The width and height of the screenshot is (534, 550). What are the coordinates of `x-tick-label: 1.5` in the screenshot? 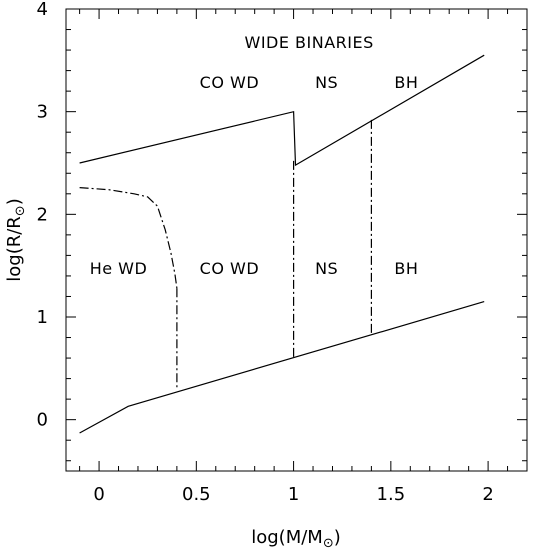 It's located at (391, 494).